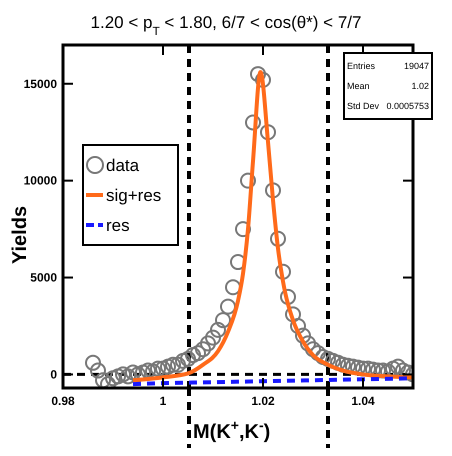  I want to click on x-tick-label: 1, so click(163, 401).